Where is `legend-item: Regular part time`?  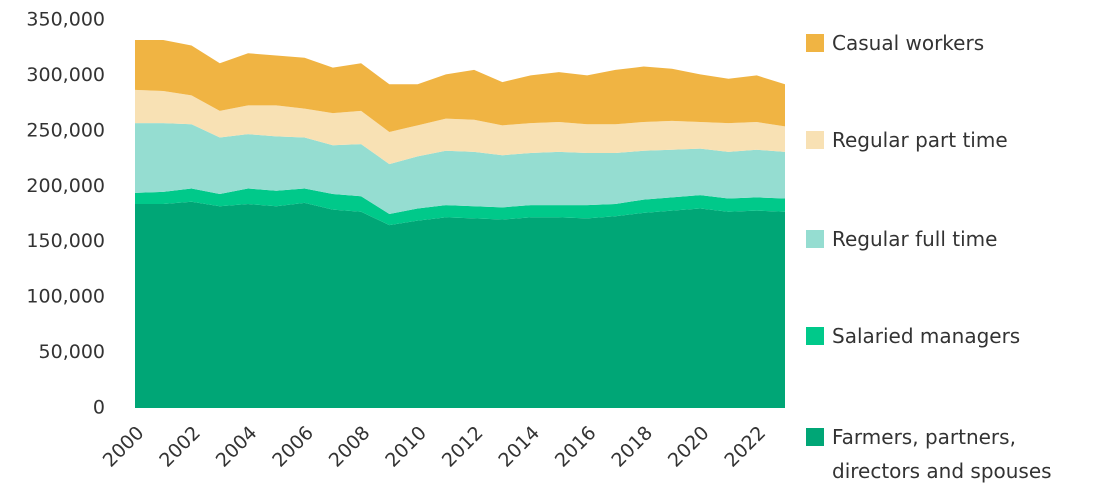
legend-item: Regular part time is located at coordinates (951, 140).